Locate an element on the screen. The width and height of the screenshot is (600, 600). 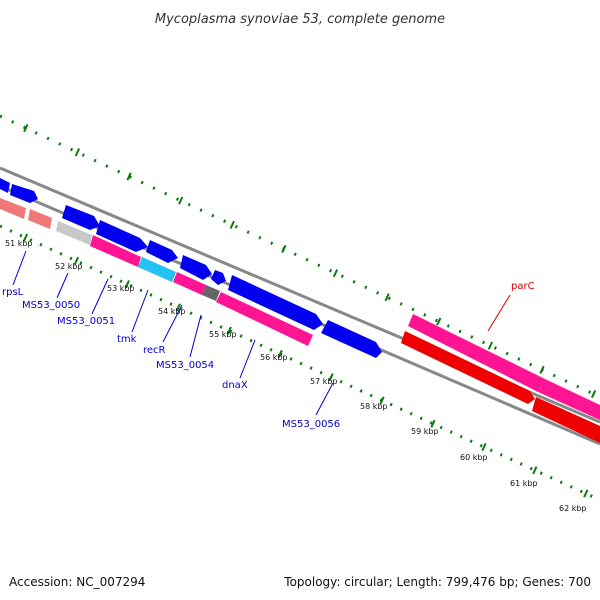
cds-dnax is located at coordinates (275, 302).